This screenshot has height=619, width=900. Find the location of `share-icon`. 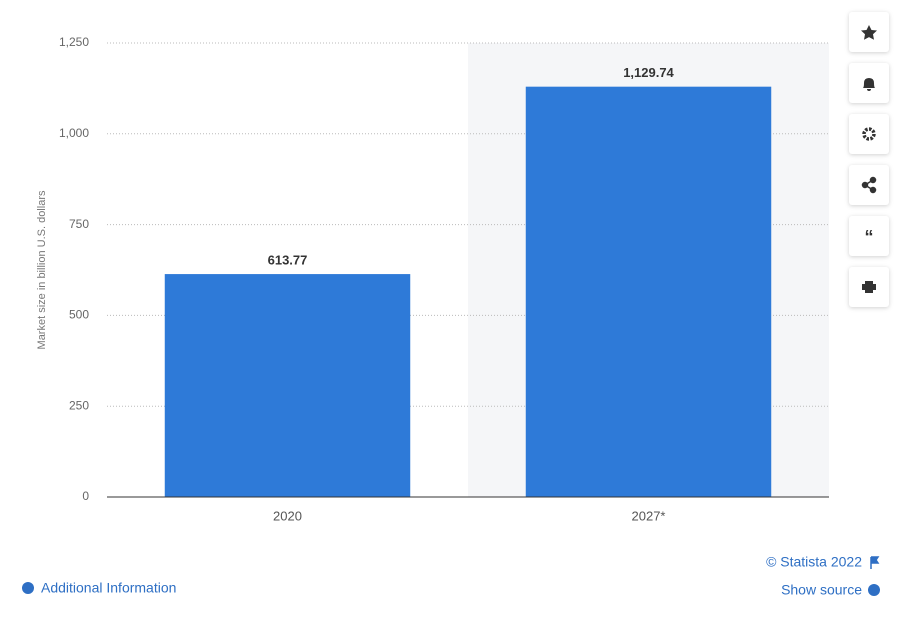

share-icon is located at coordinates (869, 185).